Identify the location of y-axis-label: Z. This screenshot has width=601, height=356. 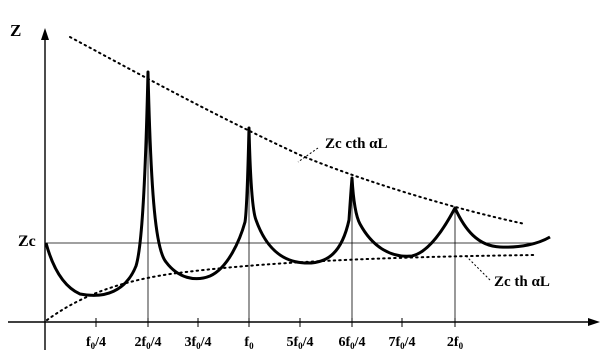
(15, 30).